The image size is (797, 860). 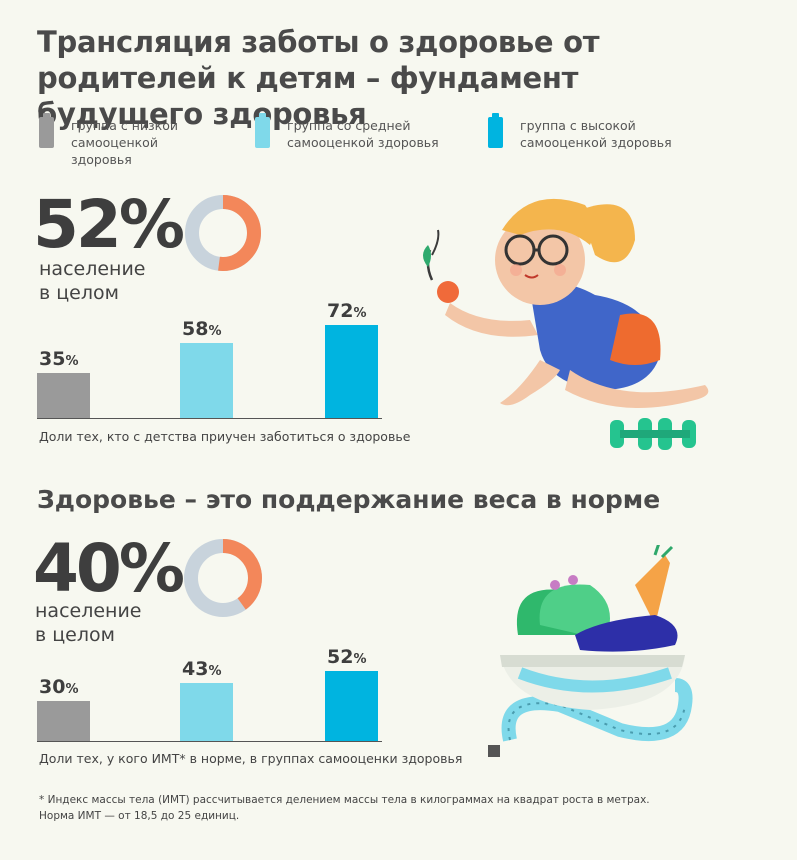 I want to click on legend-label-high: группа с высокой самооценкой здоровья, so click(x=596, y=134).